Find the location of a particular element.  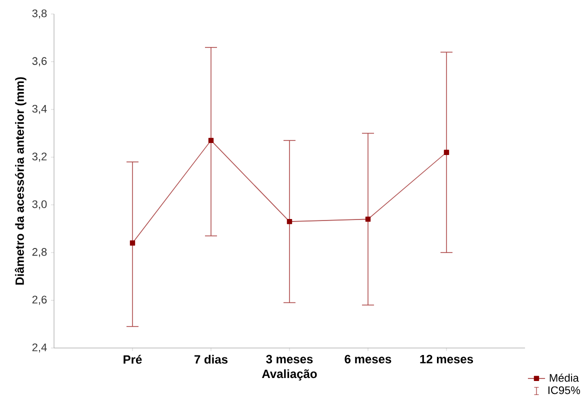

y-tick-label: 2,8 is located at coordinates (39, 253).